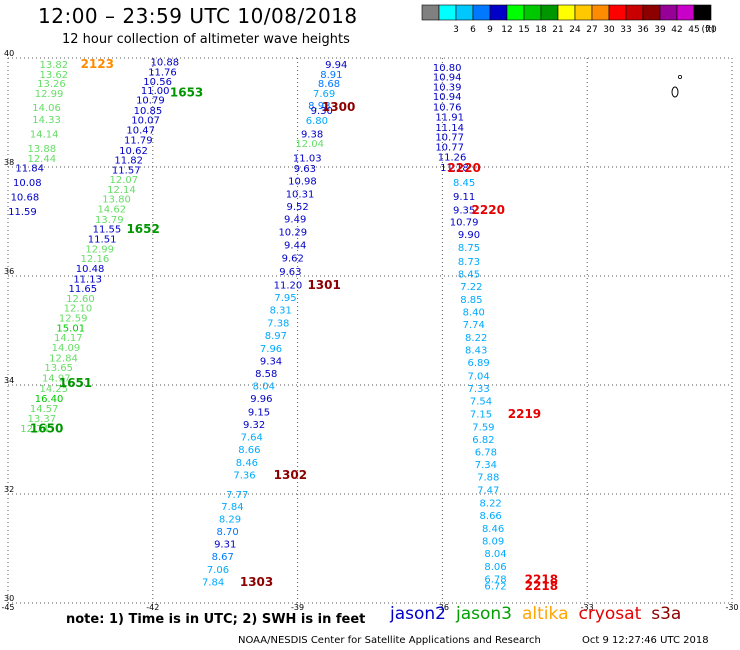 Image resolution: width=740 pixels, height=650 pixels. Describe the element at coordinates (322, 111) in the screenshot. I see `wave-height-point: 9.30` at that location.